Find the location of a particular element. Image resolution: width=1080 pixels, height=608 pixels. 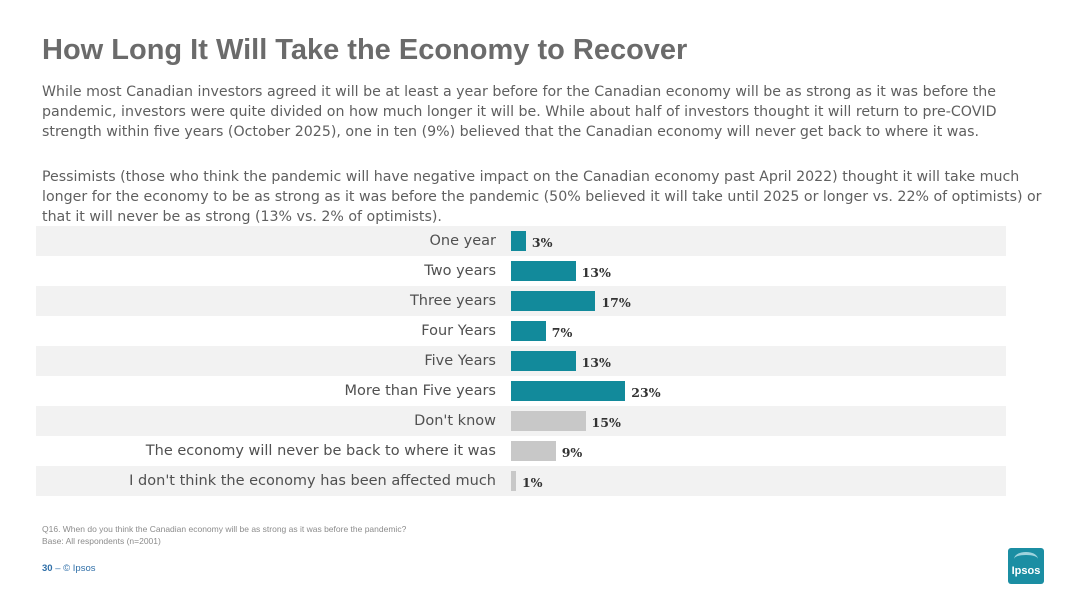

chart-row is located at coordinates (521, 481).